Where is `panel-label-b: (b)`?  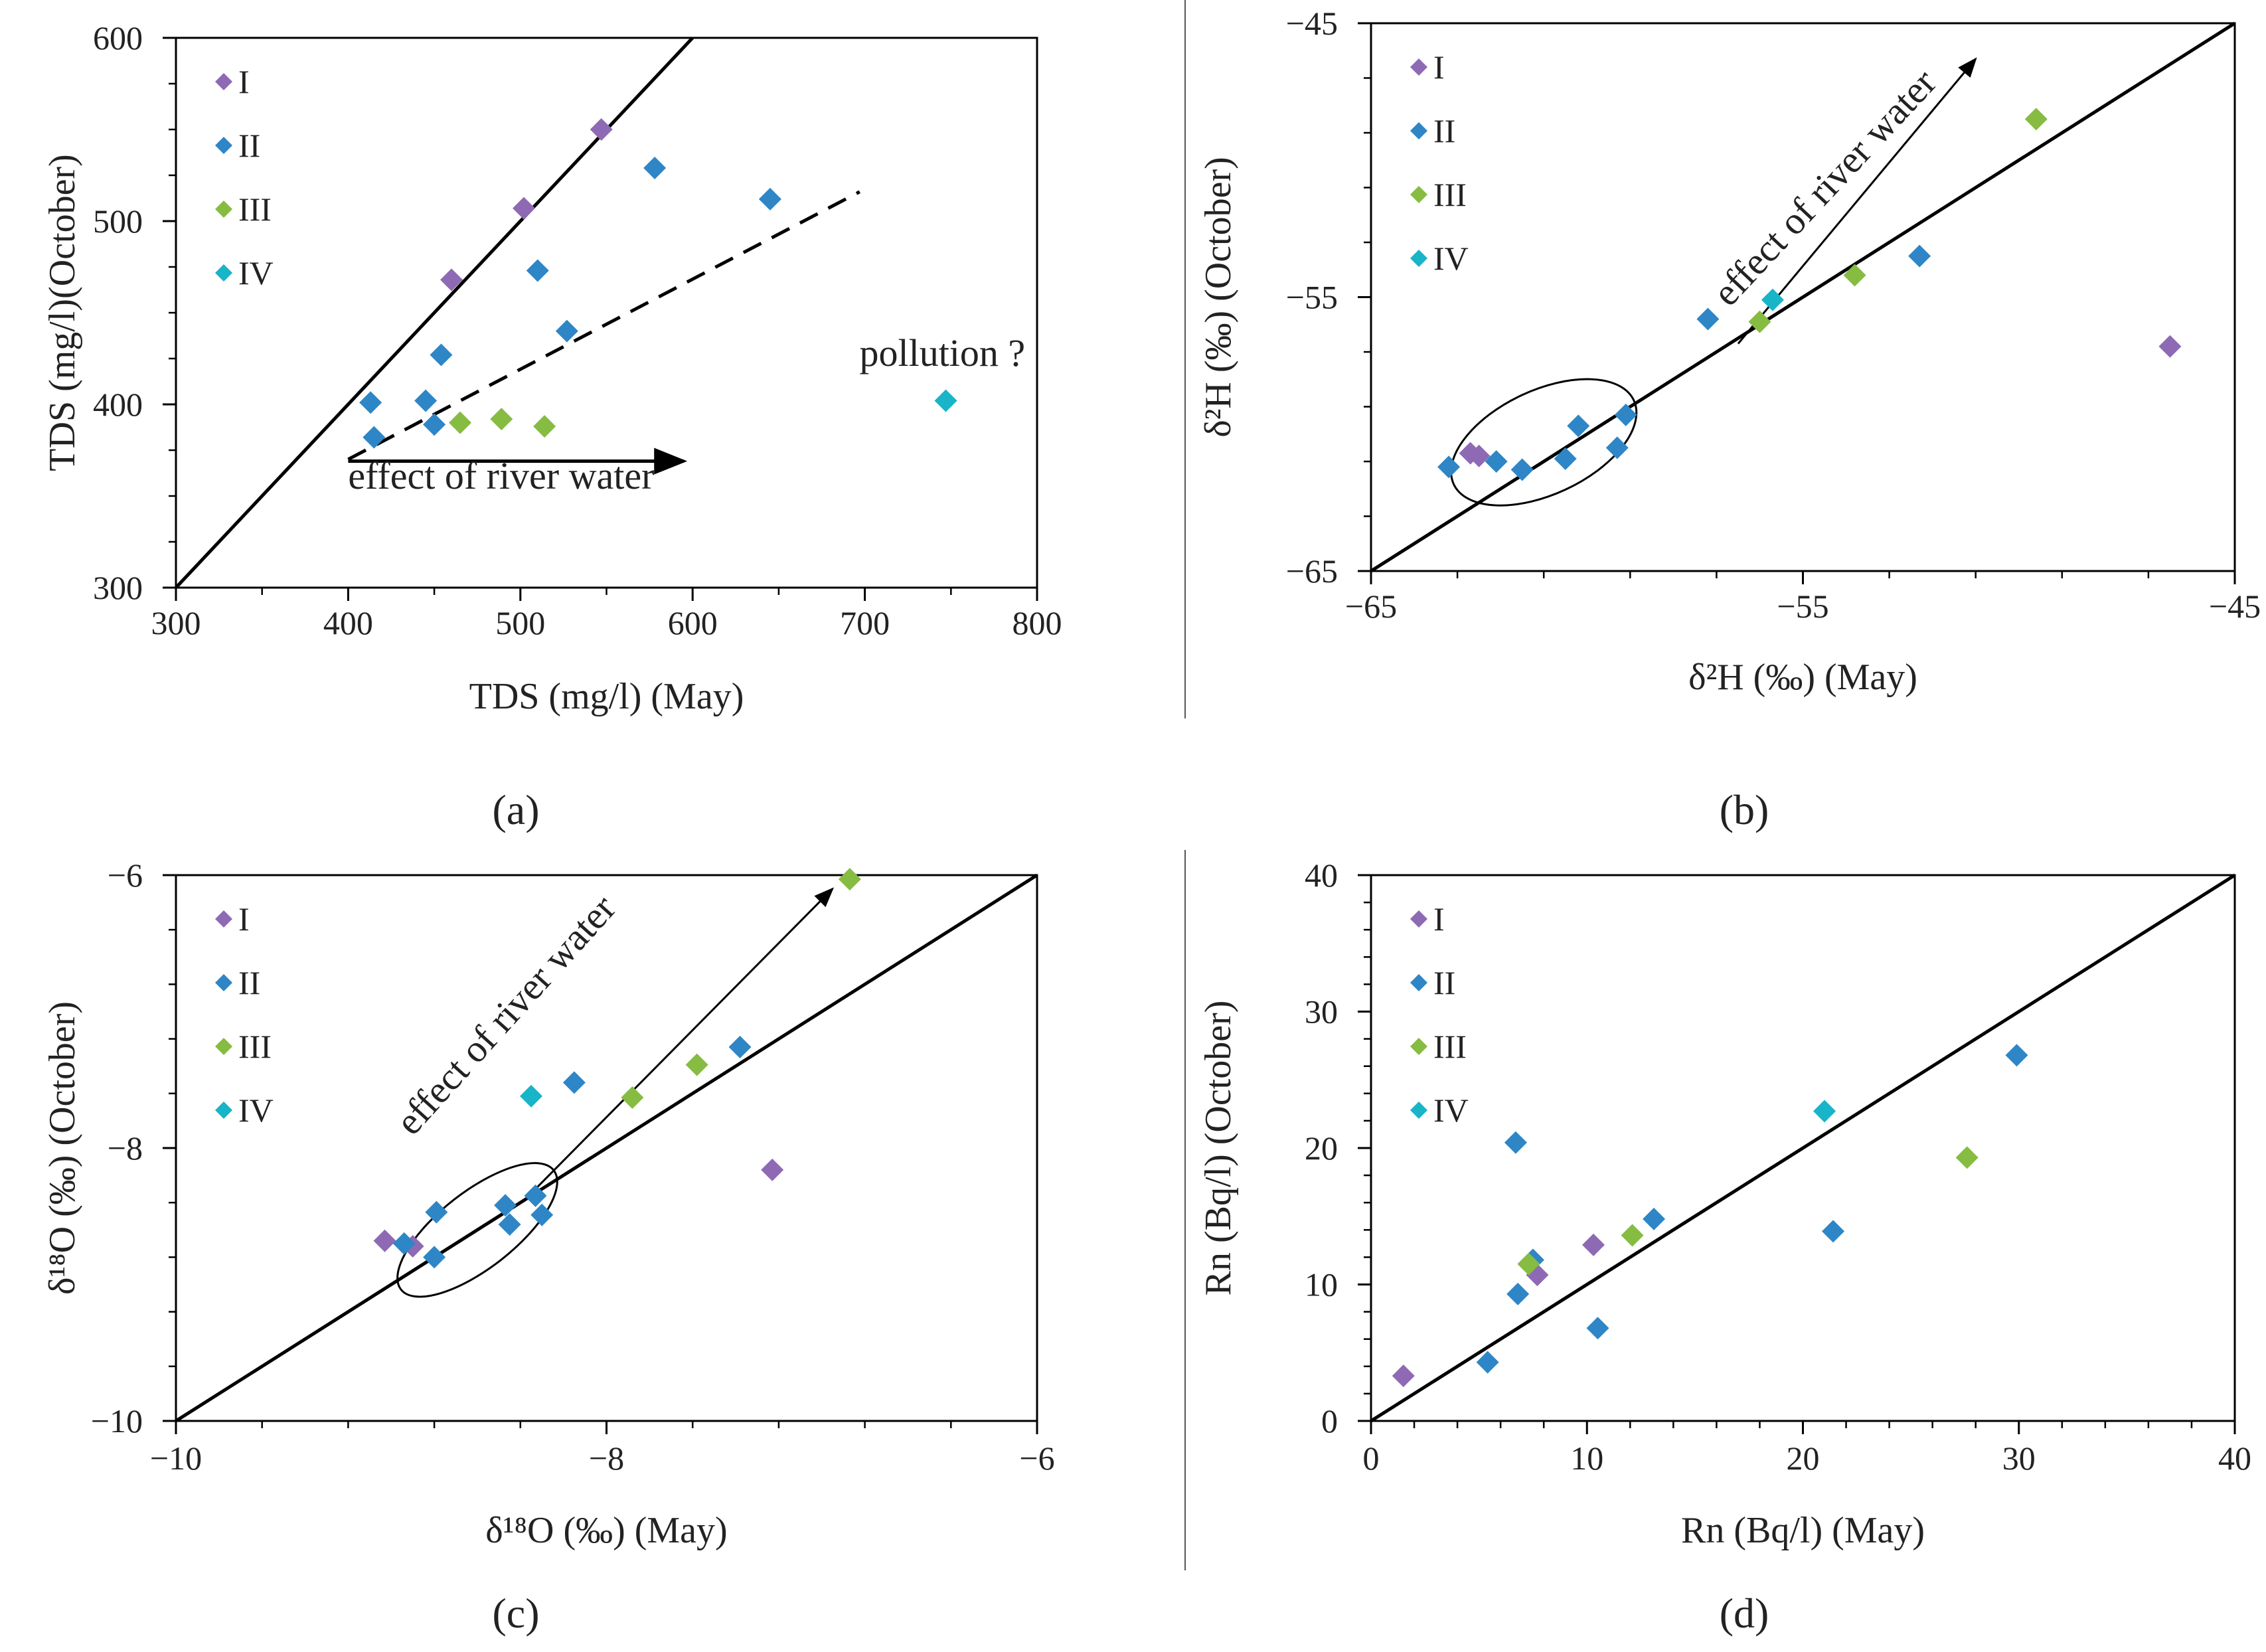
panel-label-b: (b) is located at coordinates (1744, 809).